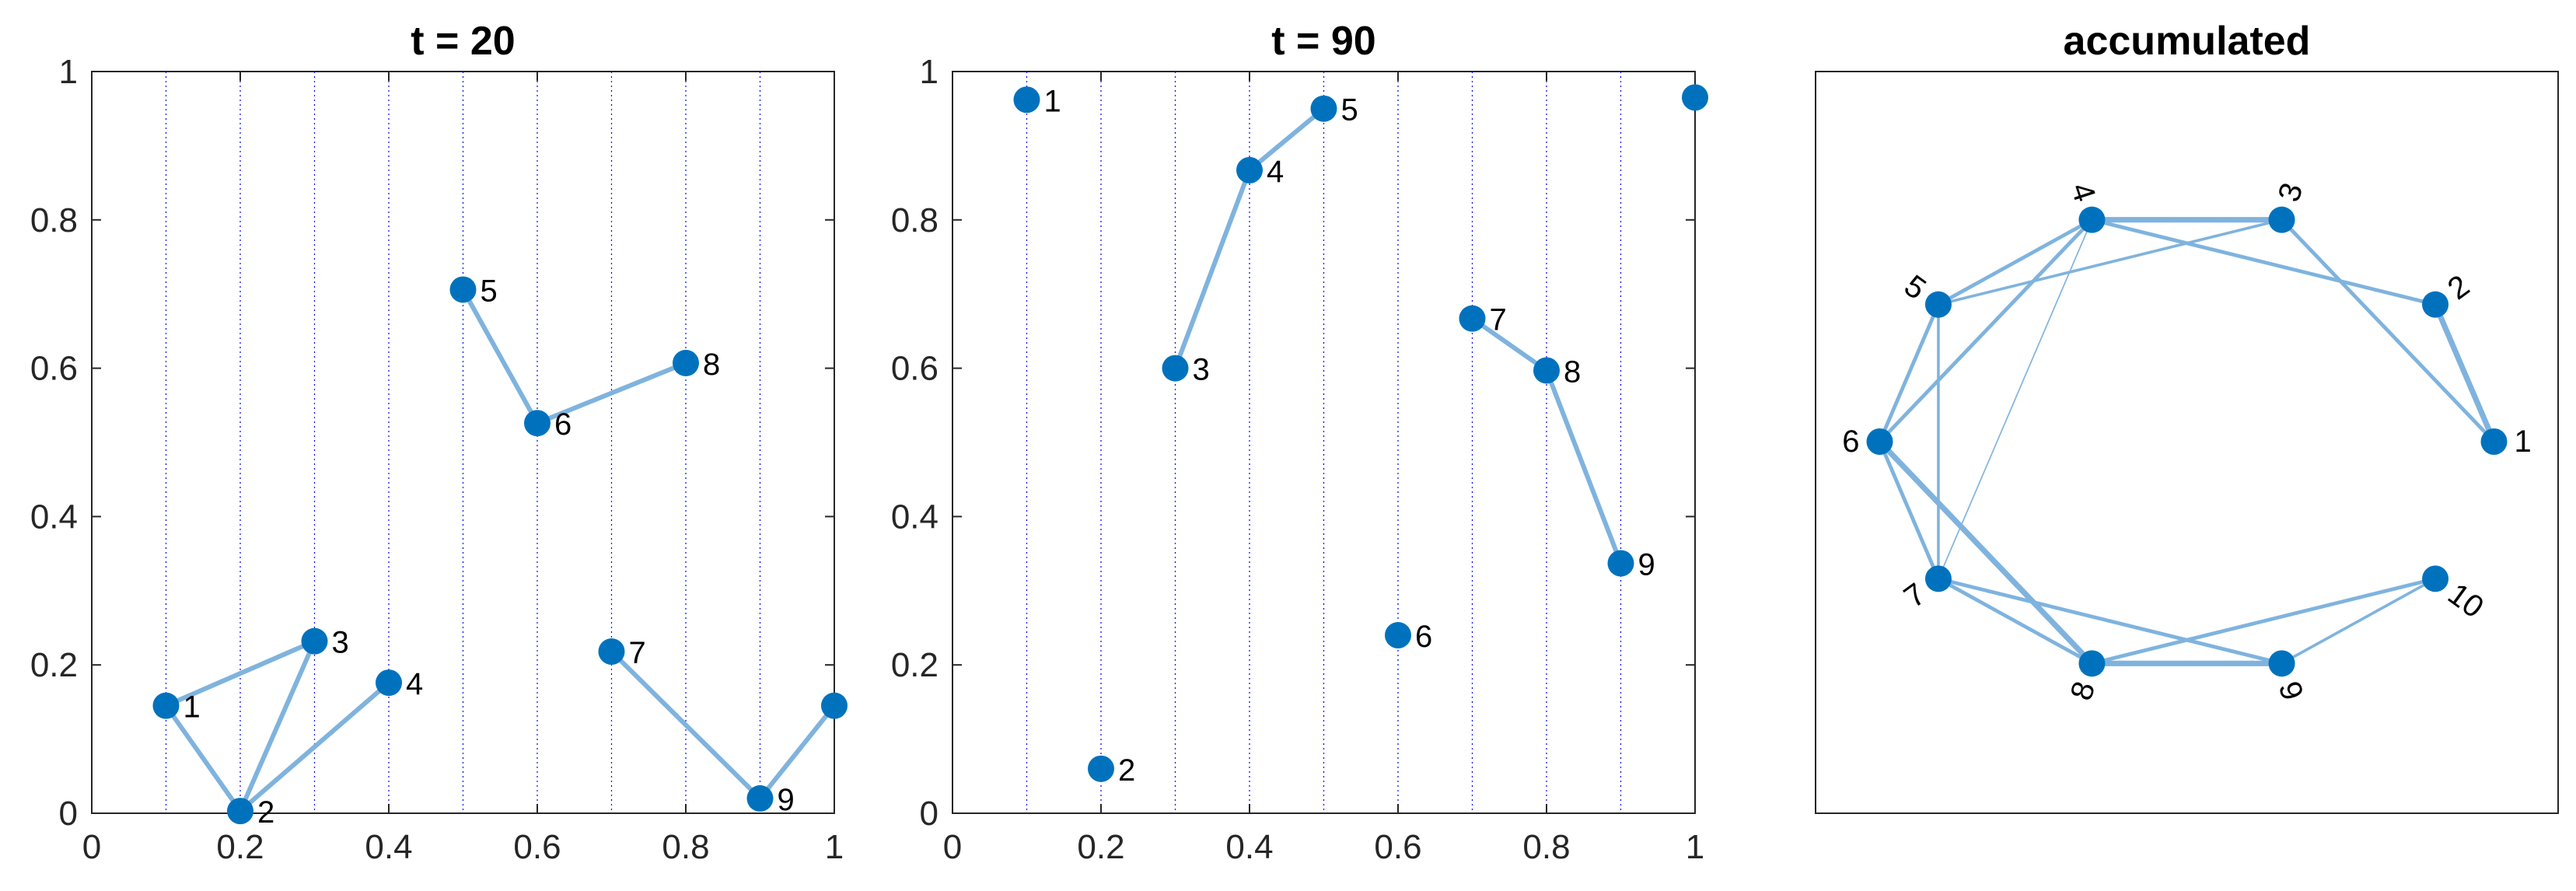 The image size is (2576, 891). Describe the element at coordinates (463, 41) in the screenshot. I see `chart-title: t = 20` at that location.